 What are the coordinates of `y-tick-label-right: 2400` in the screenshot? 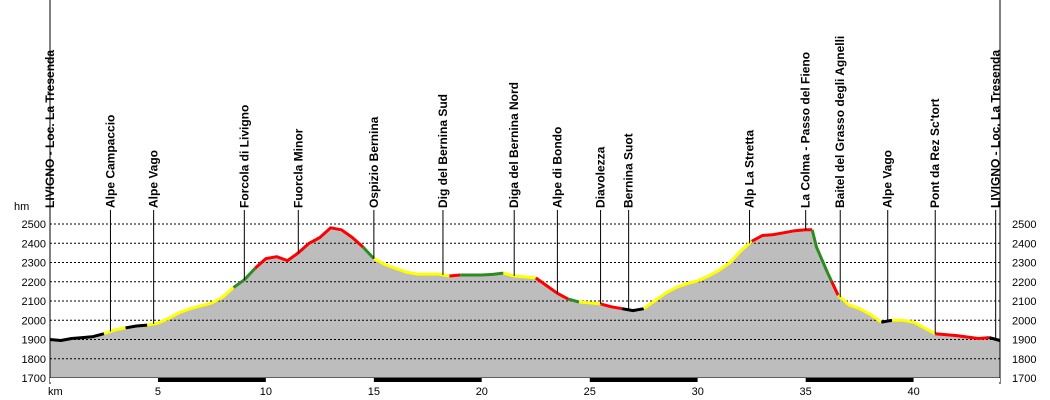 It's located at (1024, 244).